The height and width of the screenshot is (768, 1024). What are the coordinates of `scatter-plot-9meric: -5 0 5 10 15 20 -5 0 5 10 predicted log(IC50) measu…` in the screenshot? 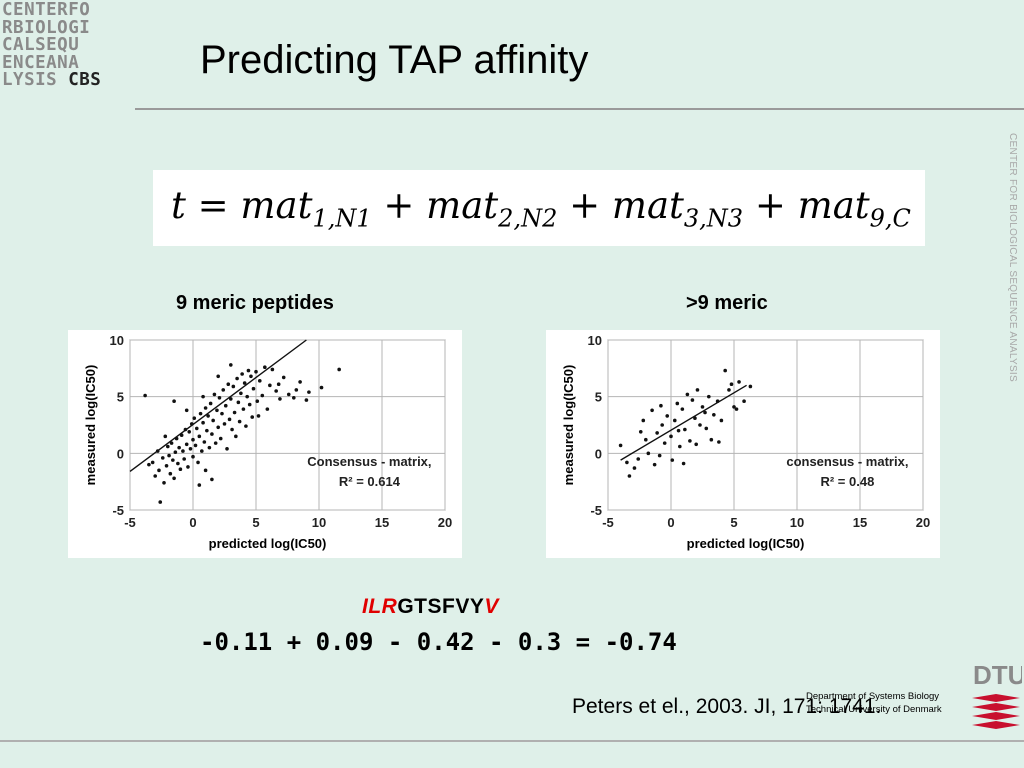 It's located at (265, 444).